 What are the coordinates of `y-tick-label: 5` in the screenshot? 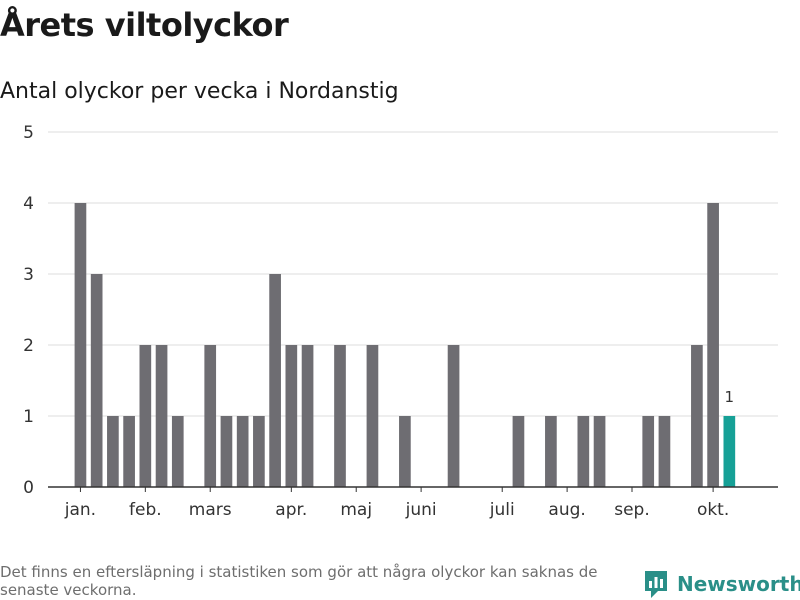 It's located at (28, 133).